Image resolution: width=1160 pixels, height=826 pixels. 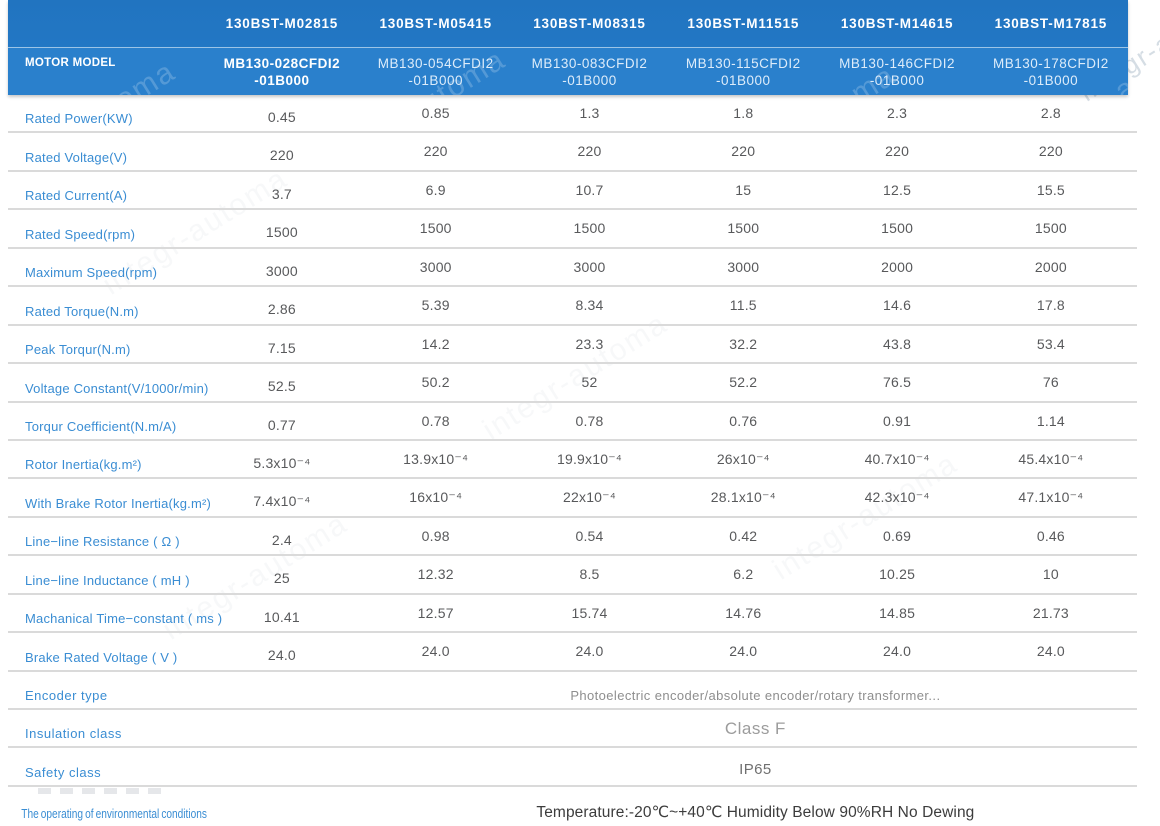 I want to click on cell-value: 0.54, so click(x=589, y=535).